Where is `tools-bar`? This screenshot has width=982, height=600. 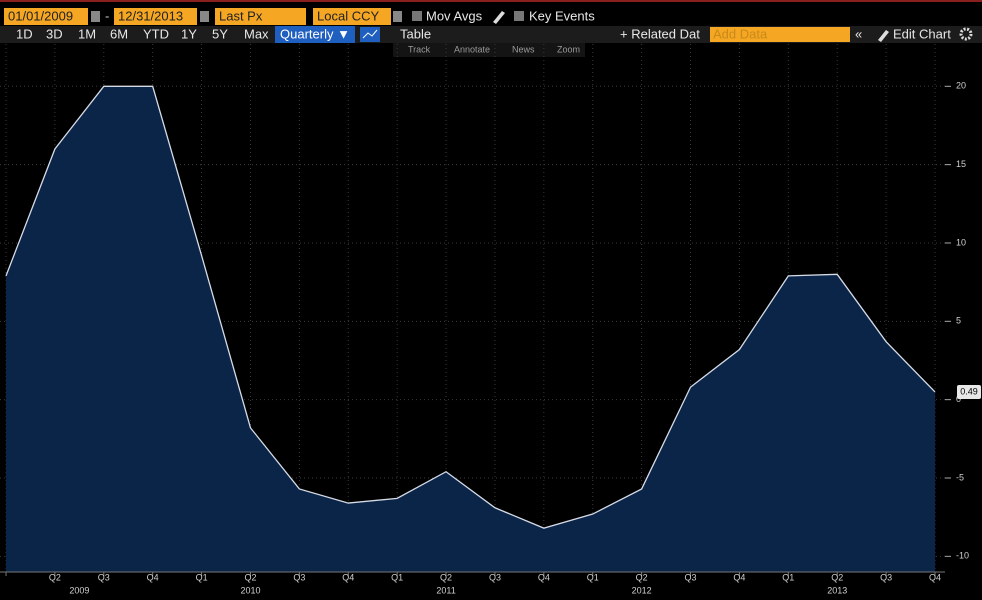 tools-bar is located at coordinates (489, 50).